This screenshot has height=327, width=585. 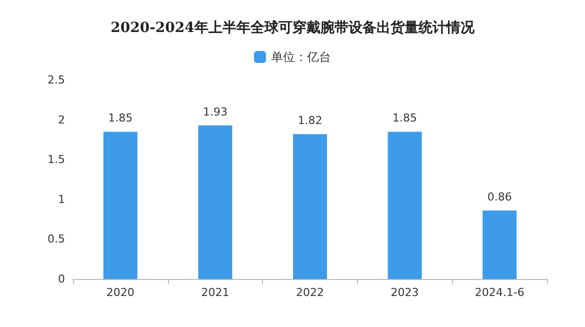 I want to click on y-tick-label: 0, so click(x=61, y=279).